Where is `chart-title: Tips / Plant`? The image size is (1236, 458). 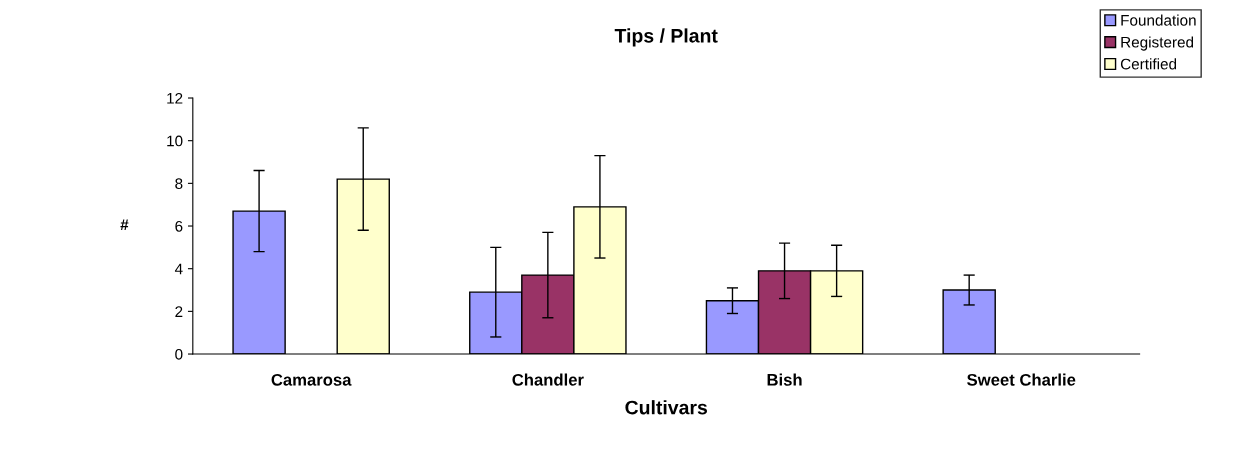
chart-title: Tips / Plant is located at coordinates (666, 37).